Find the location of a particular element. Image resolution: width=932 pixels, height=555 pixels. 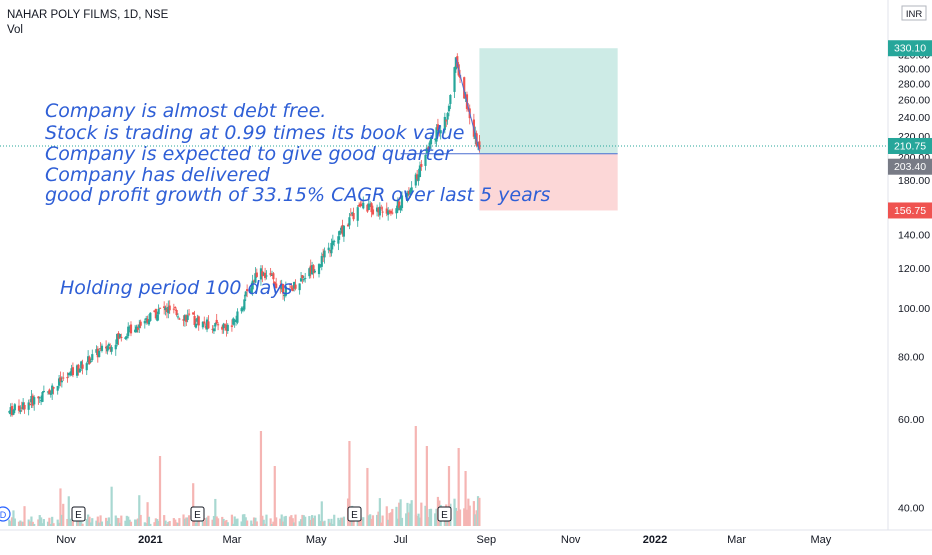

volume-bars is located at coordinates (244, 476).